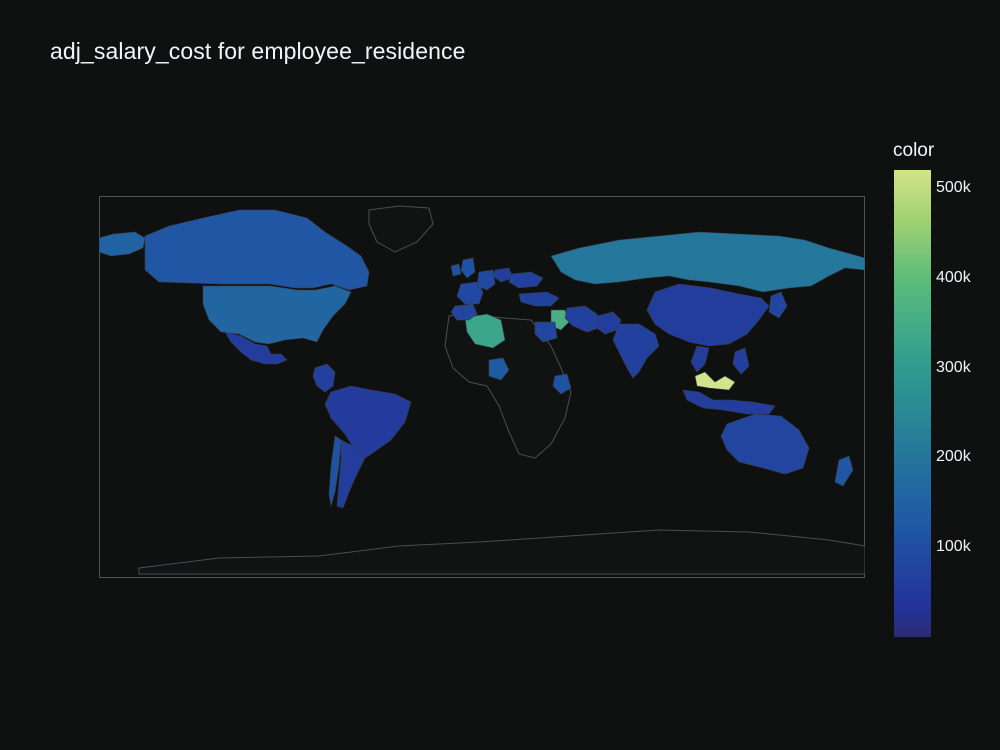  What do you see at coordinates (729, 402) in the screenshot?
I see `country-indonesia` at bounding box center [729, 402].